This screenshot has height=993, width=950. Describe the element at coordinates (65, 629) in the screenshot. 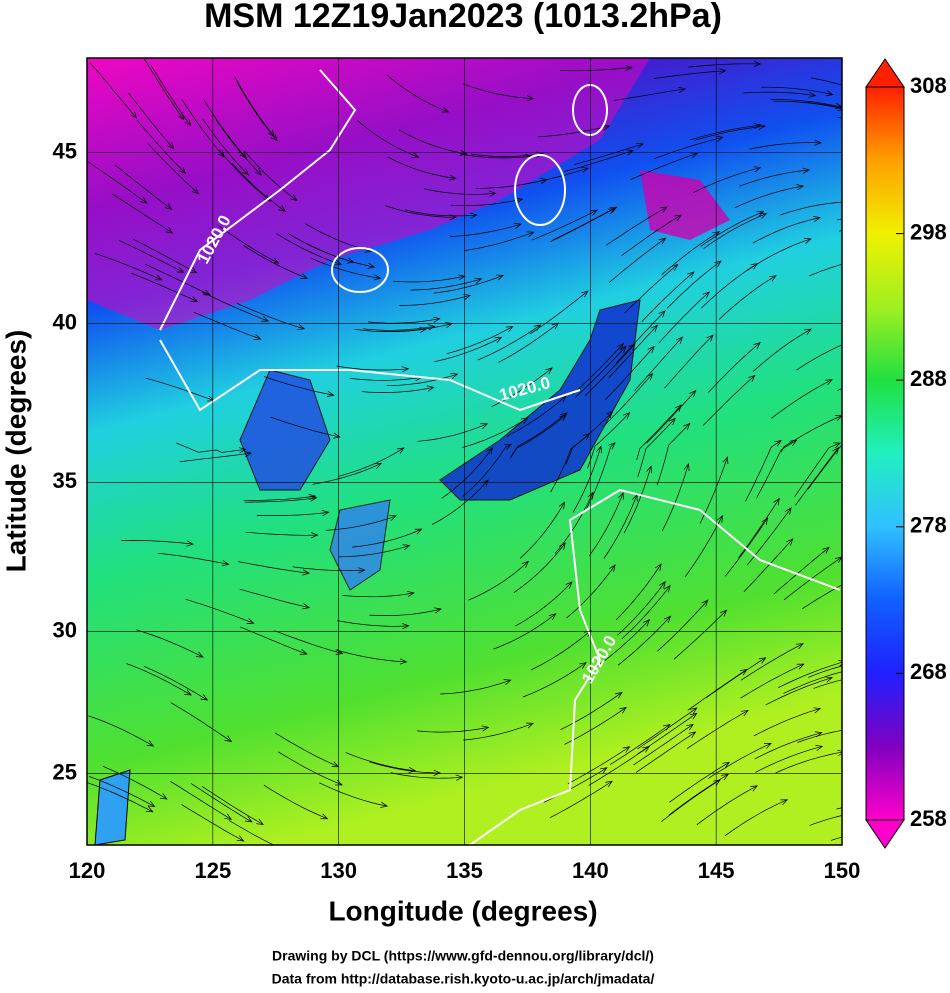

I see `y-tick-label: 30` at that location.